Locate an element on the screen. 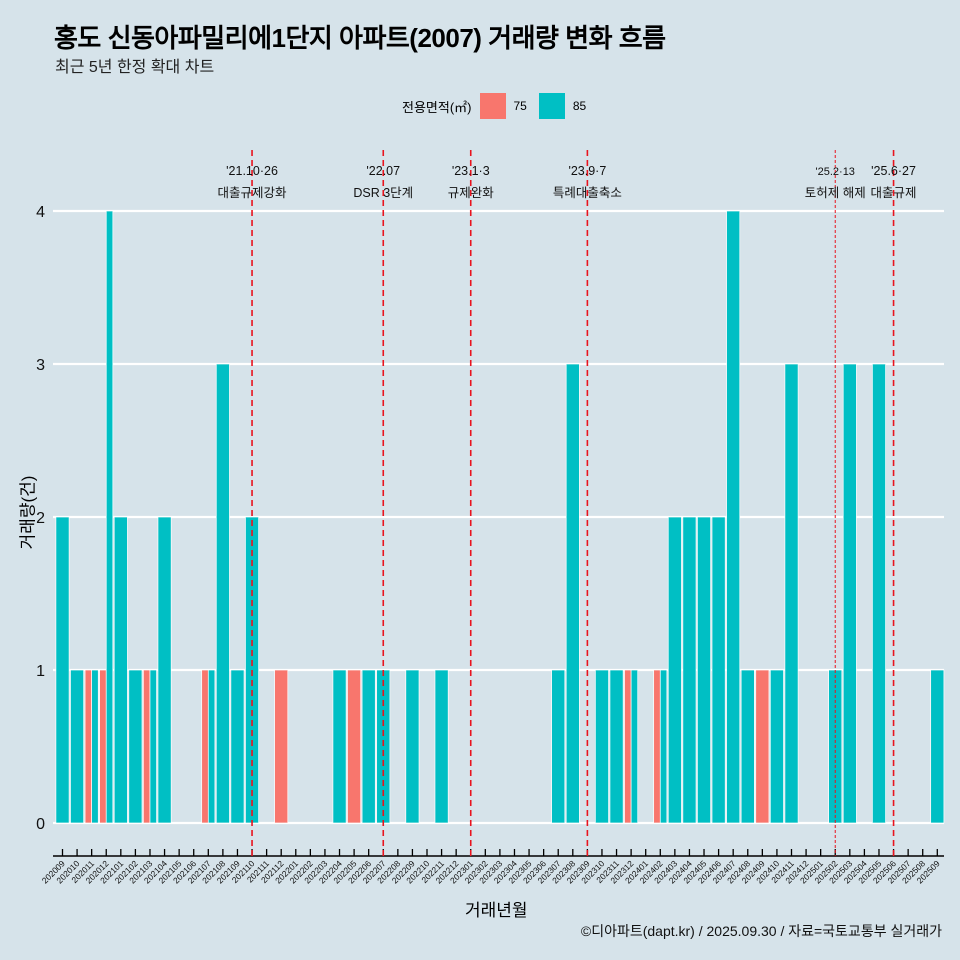 Image resolution: width=960 pixels, height=960 pixels. chart-title: 홍도 신동아파밀리에1단지 아파트(2007) 거래량 변화 흐름 is located at coordinates (360, 38).